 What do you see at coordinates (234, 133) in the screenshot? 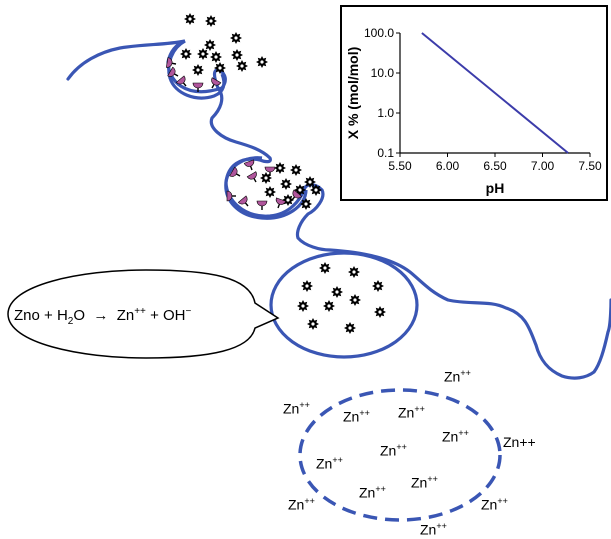
I see `binding-site-group` at bounding box center [234, 133].